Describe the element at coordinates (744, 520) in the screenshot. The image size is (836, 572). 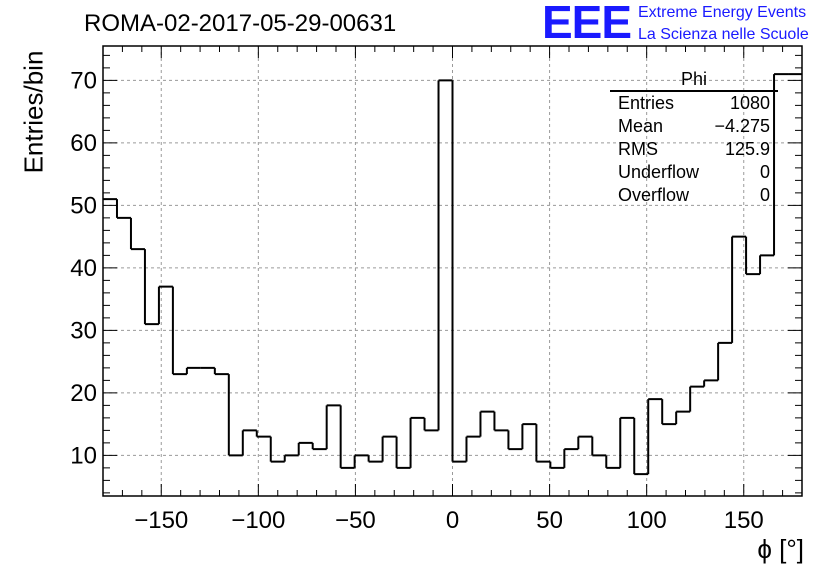
I see `x-tick-label: 150` at that location.